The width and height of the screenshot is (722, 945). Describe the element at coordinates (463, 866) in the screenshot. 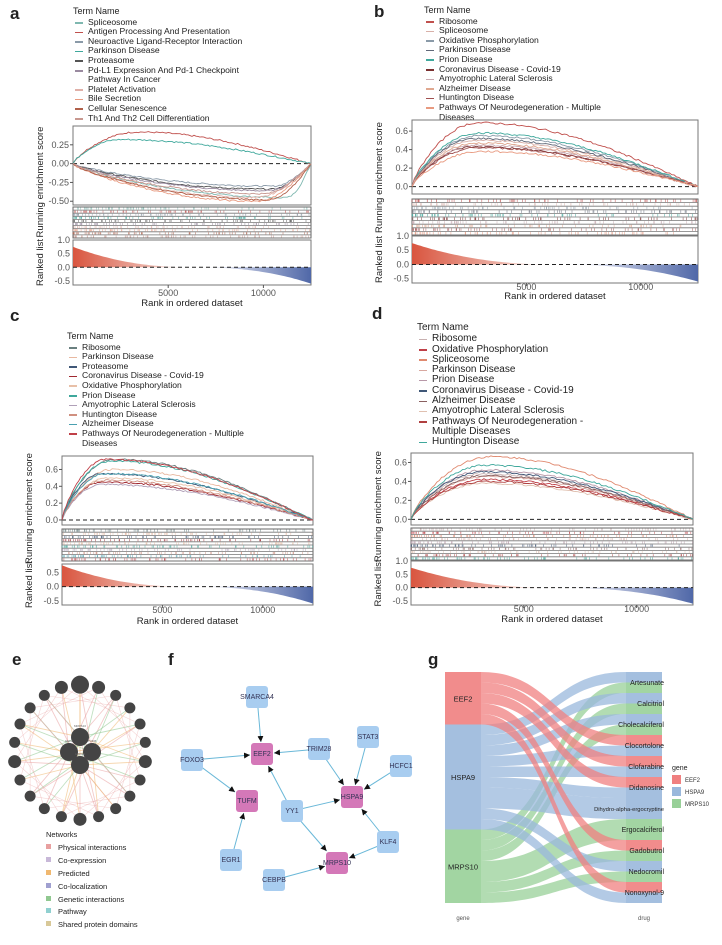

I see `gene-stratum-label: MRPS10` at that location.